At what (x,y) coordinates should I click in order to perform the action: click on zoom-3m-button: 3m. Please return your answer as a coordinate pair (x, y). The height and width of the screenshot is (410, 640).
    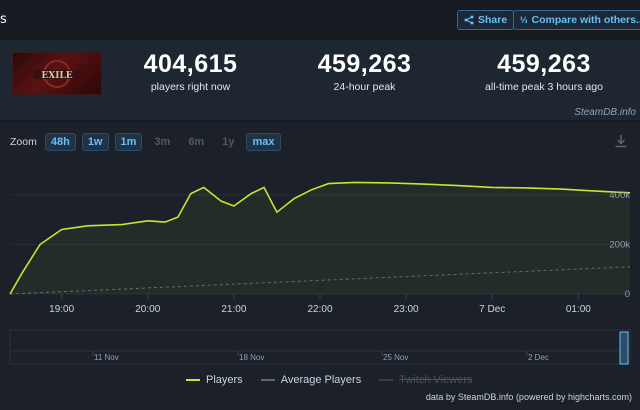
    Looking at the image, I should click on (162, 142).